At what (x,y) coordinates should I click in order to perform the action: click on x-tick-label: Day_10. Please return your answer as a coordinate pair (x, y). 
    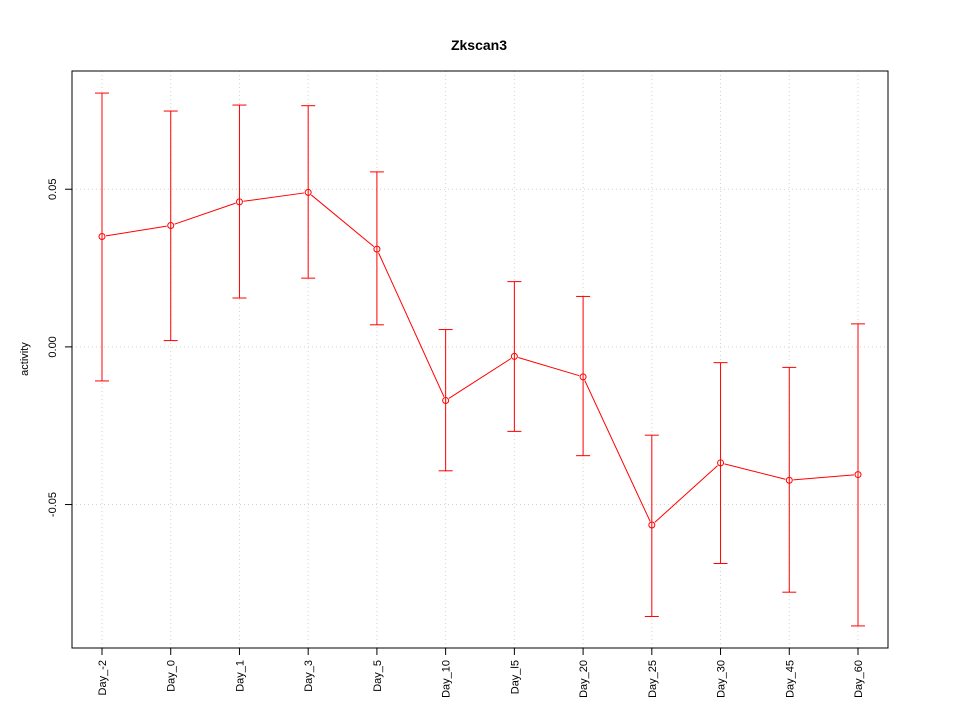
    Looking at the image, I should click on (447, 679).